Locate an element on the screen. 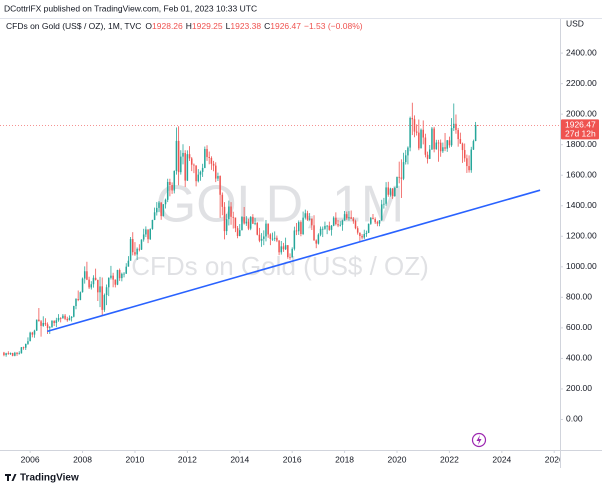 The height and width of the screenshot is (490, 602). y-tick-label: 1600.00 is located at coordinates (581, 174).